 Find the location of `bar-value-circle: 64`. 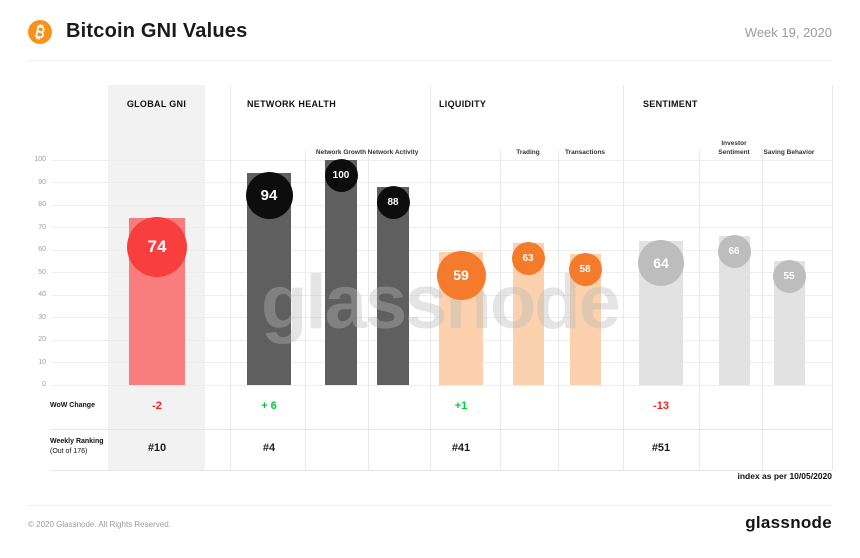

bar-value-circle: 64 is located at coordinates (661, 262).